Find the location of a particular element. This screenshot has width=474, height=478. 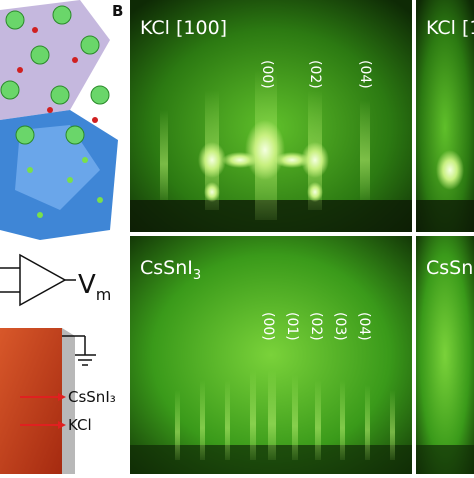

crystal-structure is located at coordinates (59, 120).